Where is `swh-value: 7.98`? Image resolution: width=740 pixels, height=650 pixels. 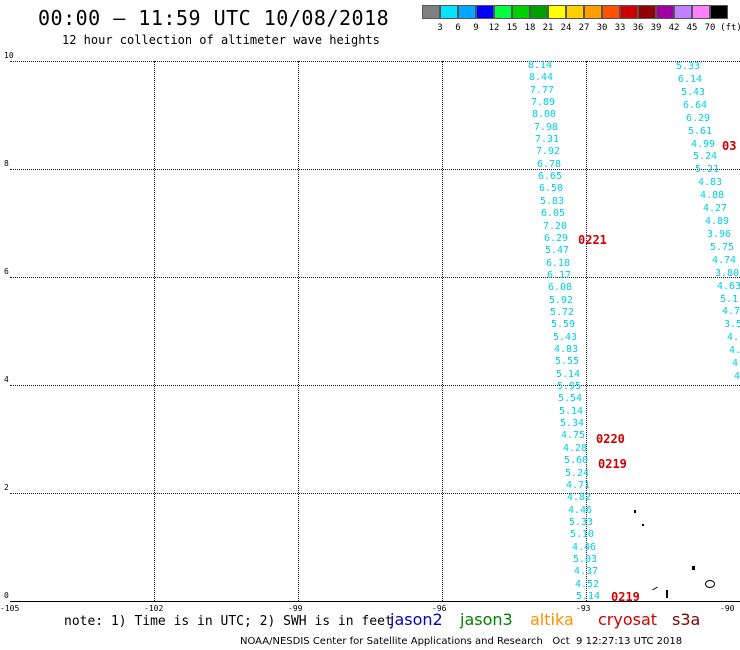
swh-value: 7.98 is located at coordinates (546, 127).